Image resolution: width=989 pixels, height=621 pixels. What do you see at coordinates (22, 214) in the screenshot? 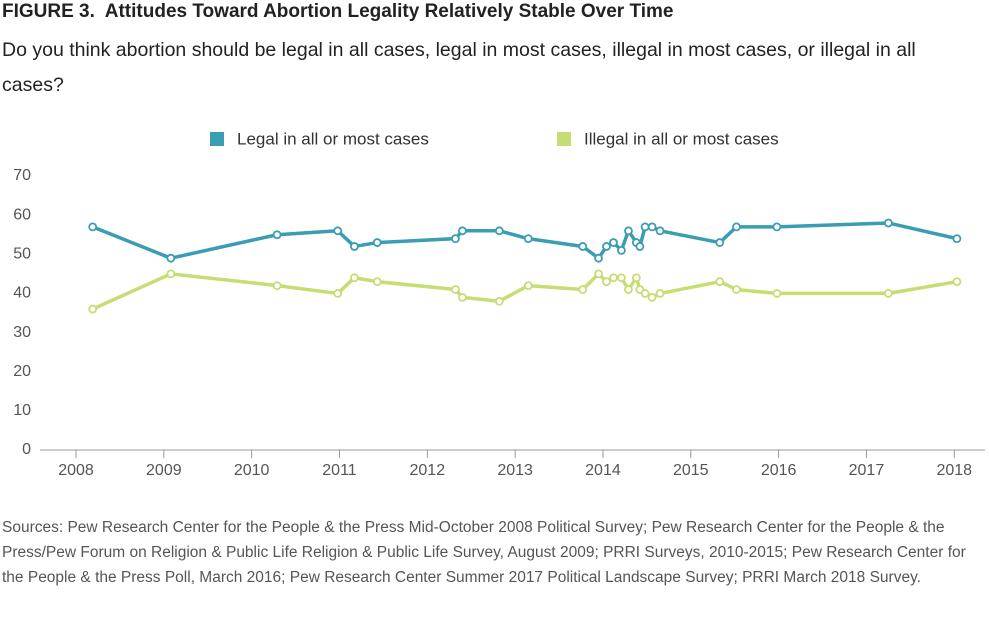
I see `y-tick-label: 60` at bounding box center [22, 214].